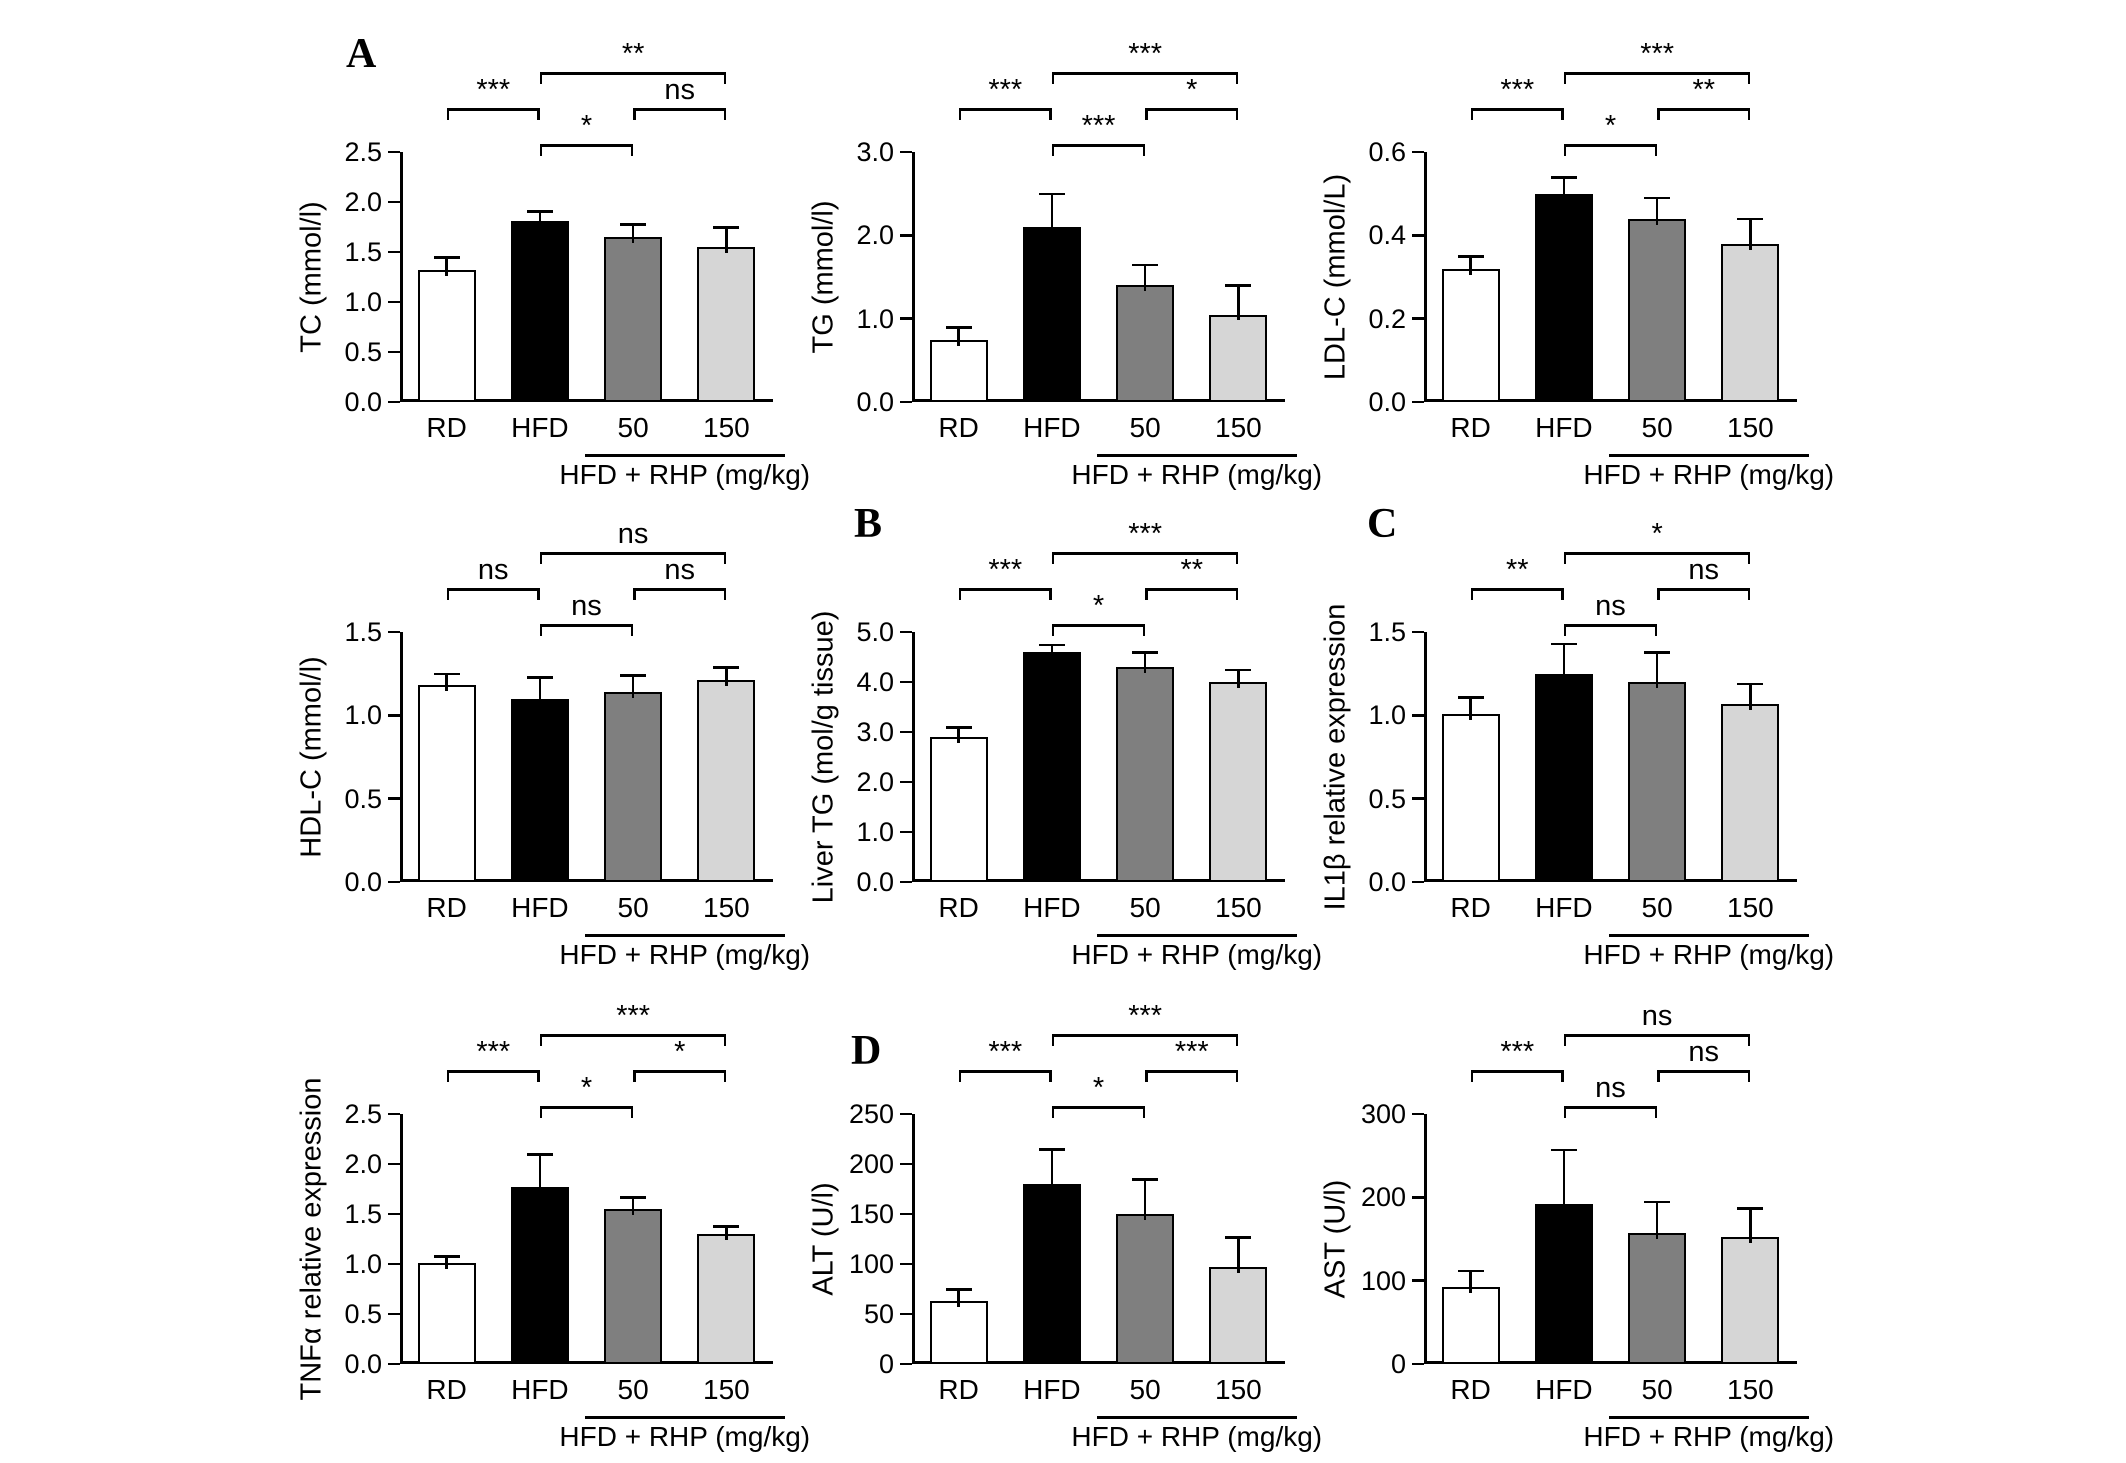  What do you see at coordinates (875, 782) in the screenshot?
I see `y-tick-label: 2.0` at bounding box center [875, 782].